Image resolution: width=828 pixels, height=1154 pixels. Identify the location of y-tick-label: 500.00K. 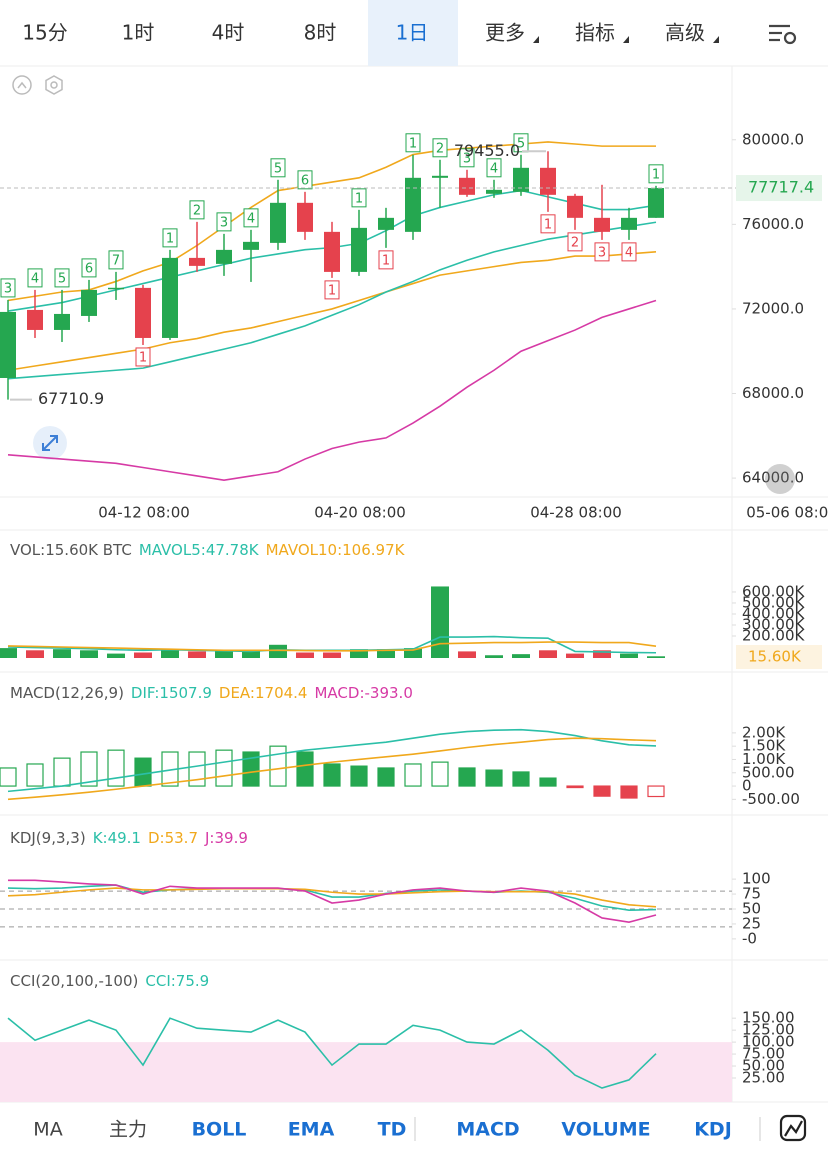
(773, 602).